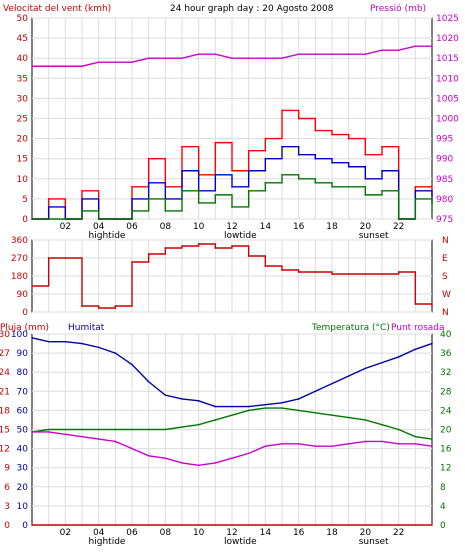 Image resolution: width=465 pixels, height=556 pixels. Describe the element at coordinates (299, 227) in the screenshot. I see `x-tick-label: 16` at that location.